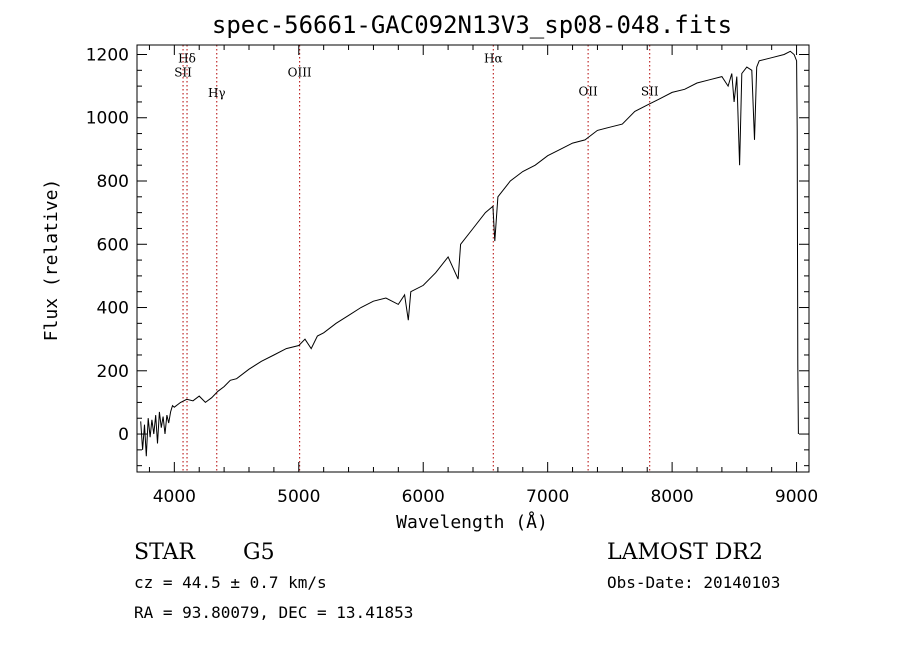 Image resolution: width=900 pixels, height=649 pixels. Describe the element at coordinates (113, 309) in the screenshot. I see `y-tick-label: 400` at that location.